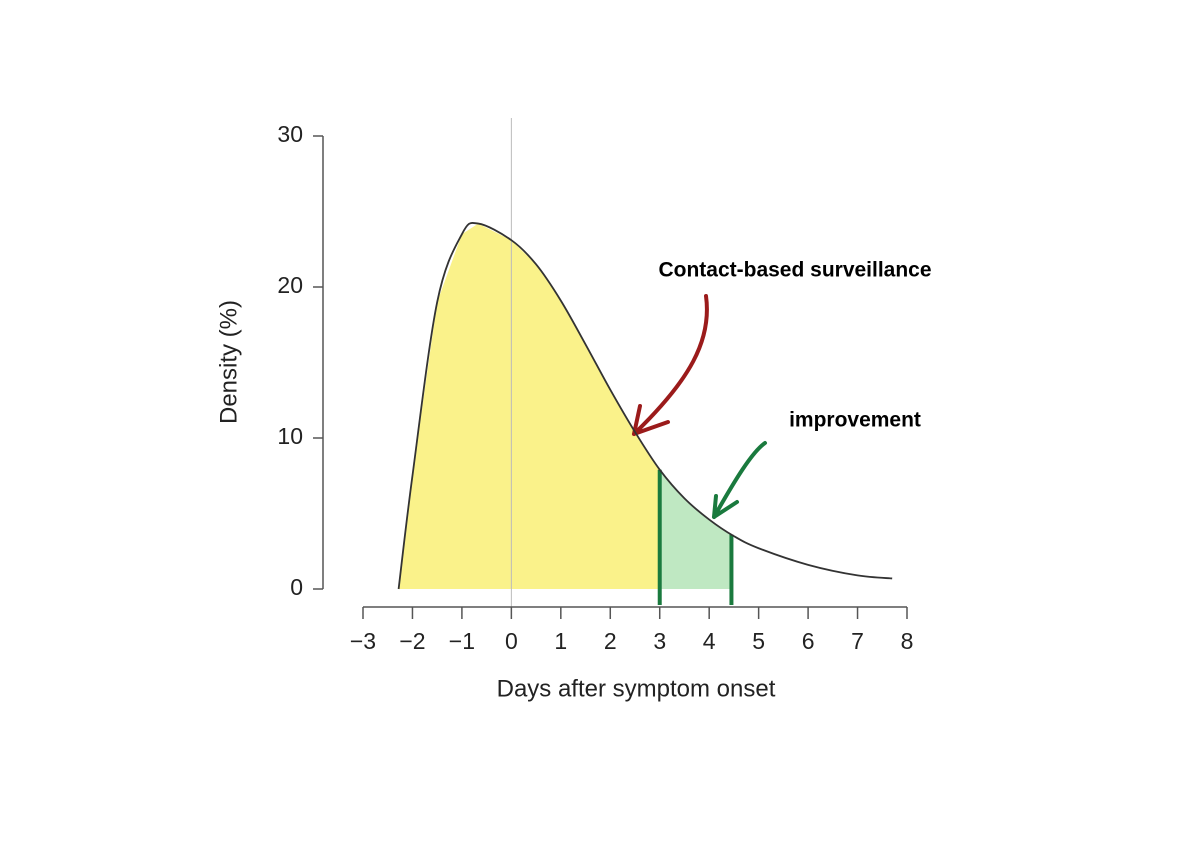 The height and width of the screenshot is (843, 1200). I want to click on x-tick-label: 7, so click(857, 641).